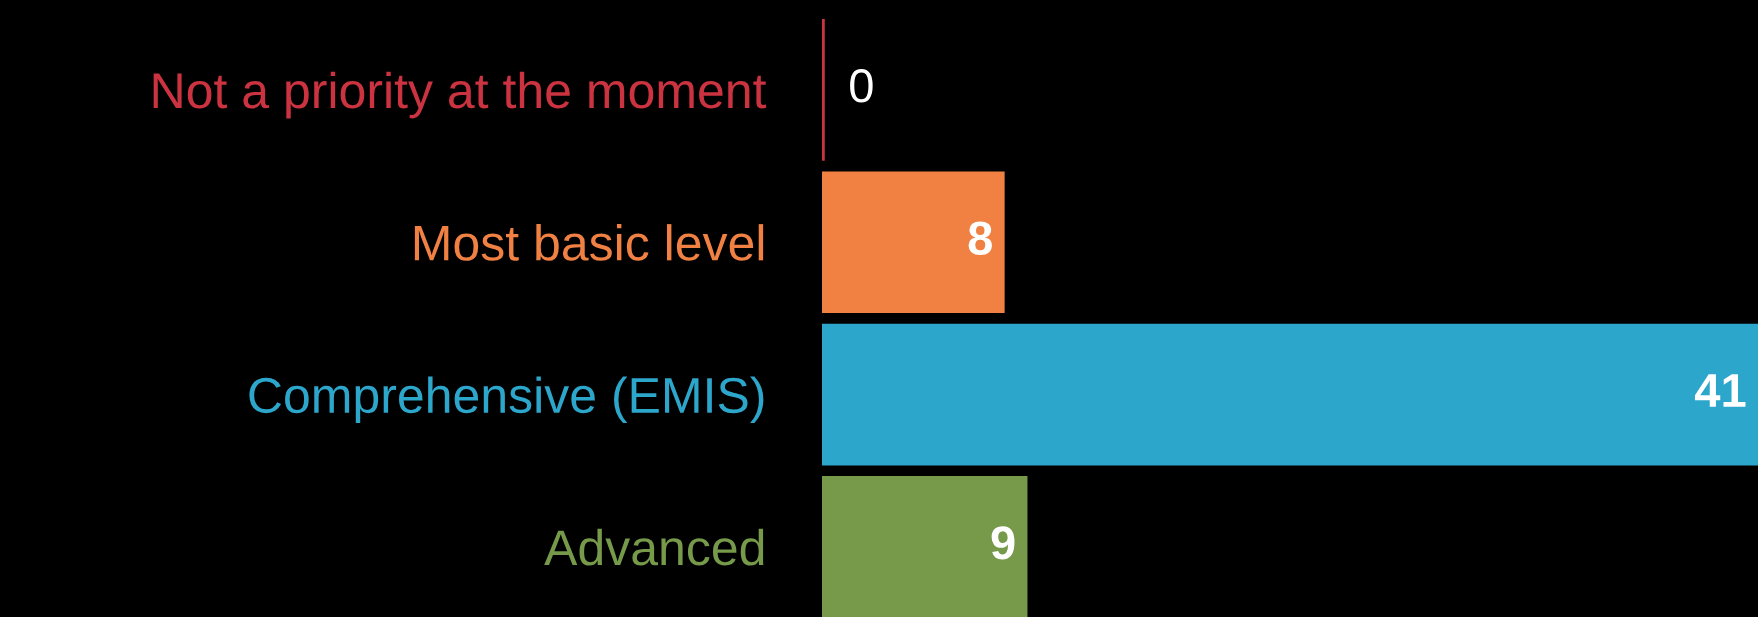 The width and height of the screenshot is (1758, 617). Describe the element at coordinates (861, 86) in the screenshot. I see `data-label: 0` at that location.